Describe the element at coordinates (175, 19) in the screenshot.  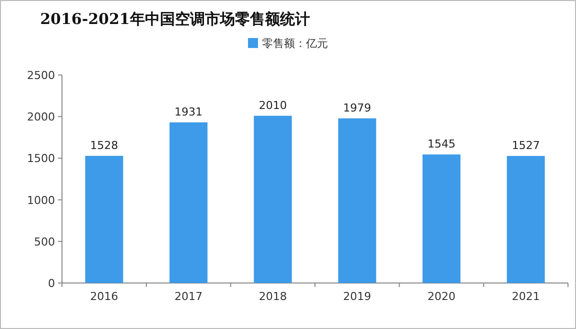
I see `chart-title: 2016-2021年中国空调市场零售额统计` at that location.